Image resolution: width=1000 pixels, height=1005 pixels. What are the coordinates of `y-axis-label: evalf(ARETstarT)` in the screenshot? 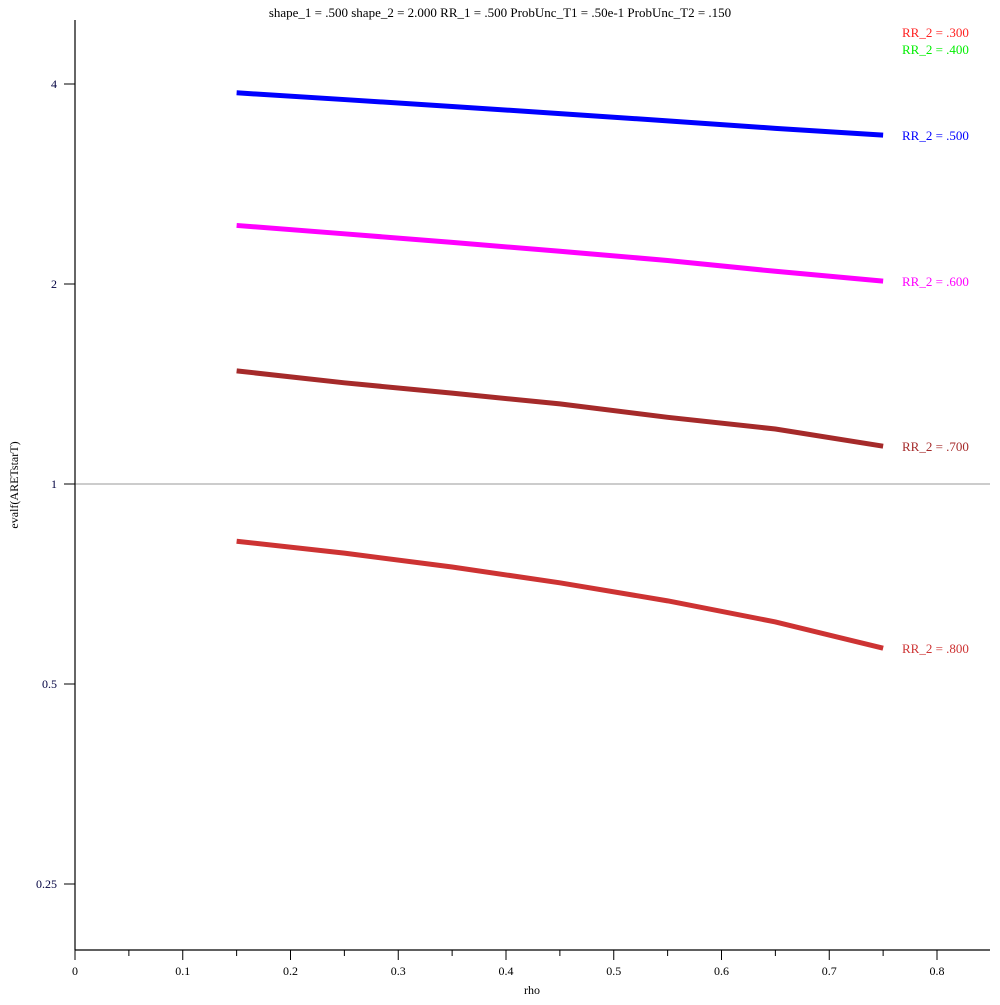 It's located at (14, 484).